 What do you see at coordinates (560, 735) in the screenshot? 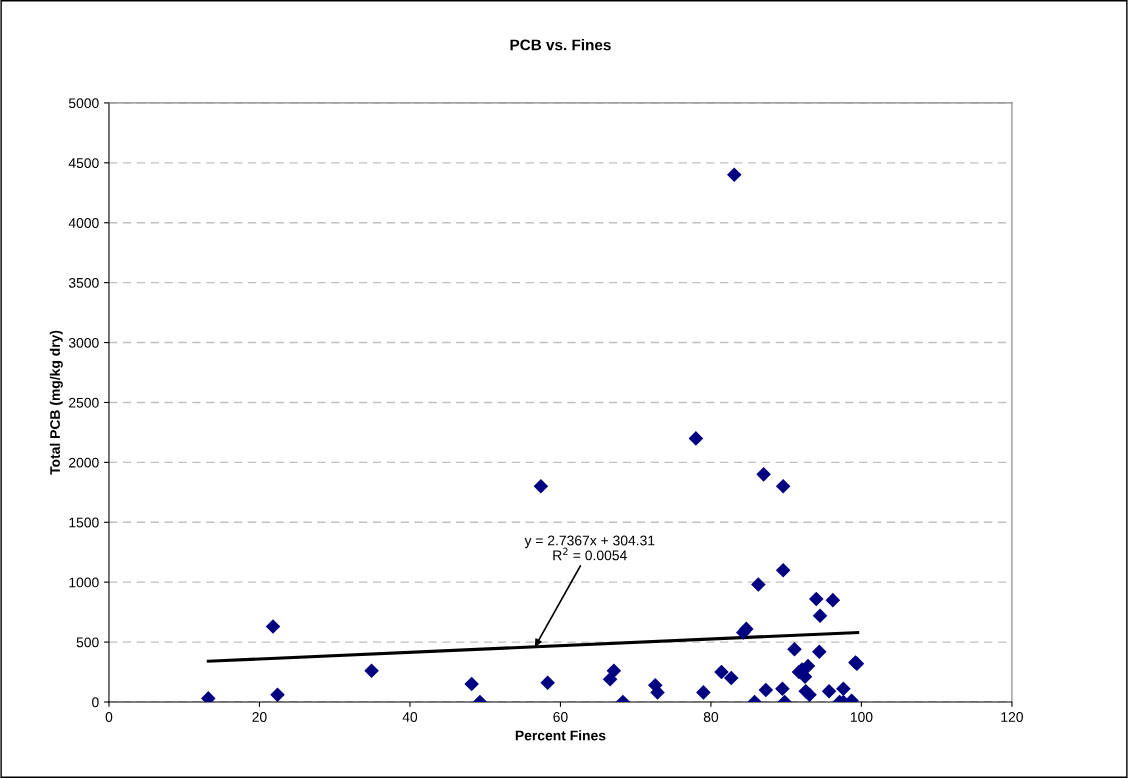
I see `x-axis-title: Percent Fines` at bounding box center [560, 735].